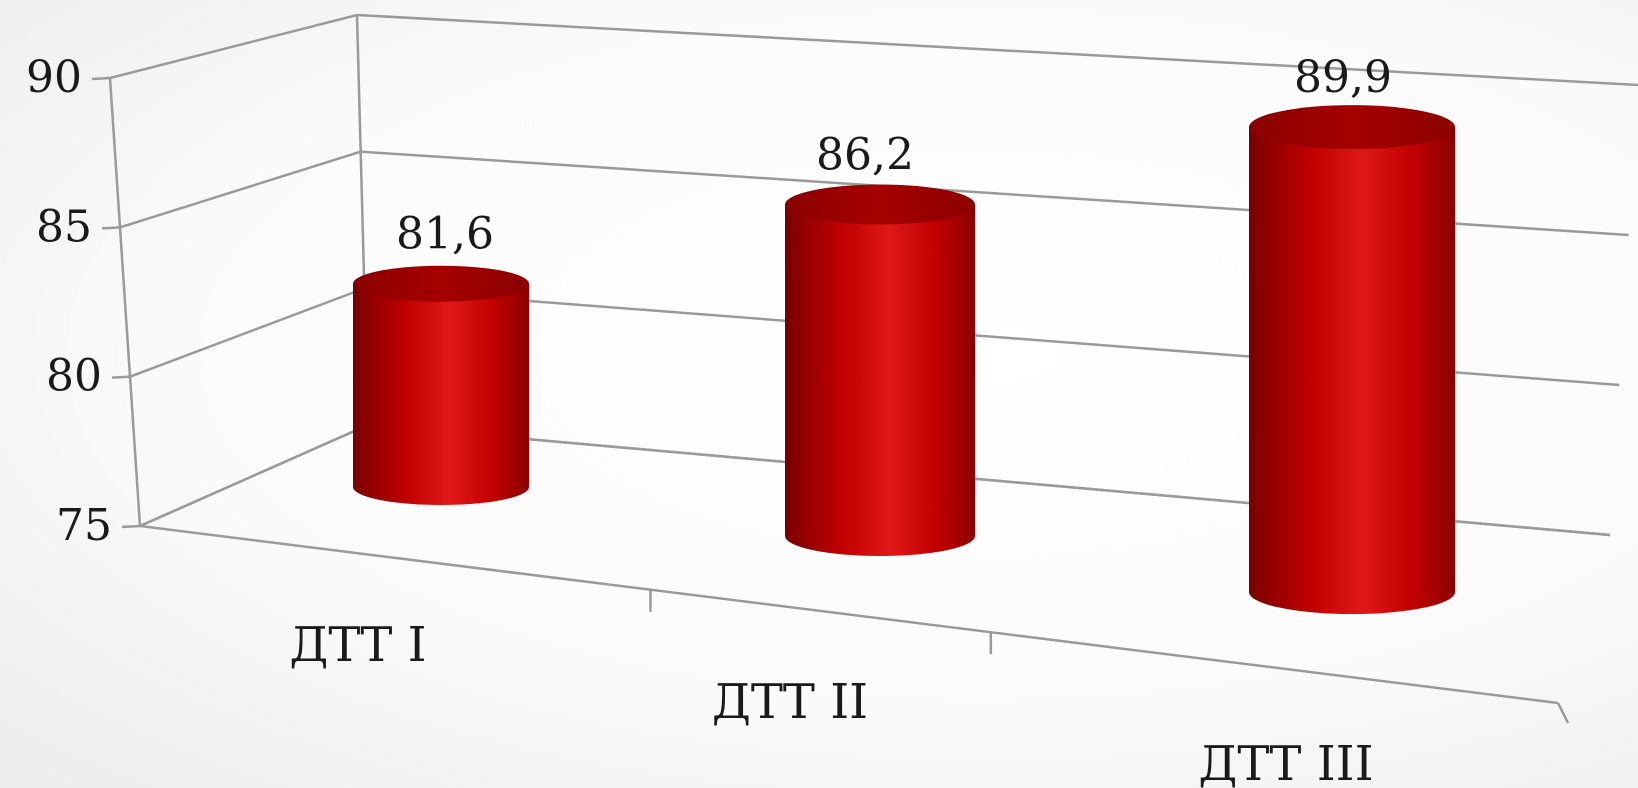 This screenshot has width=1638, height=788. What do you see at coordinates (74, 376) in the screenshot?
I see `y-tick-label: 80` at bounding box center [74, 376].